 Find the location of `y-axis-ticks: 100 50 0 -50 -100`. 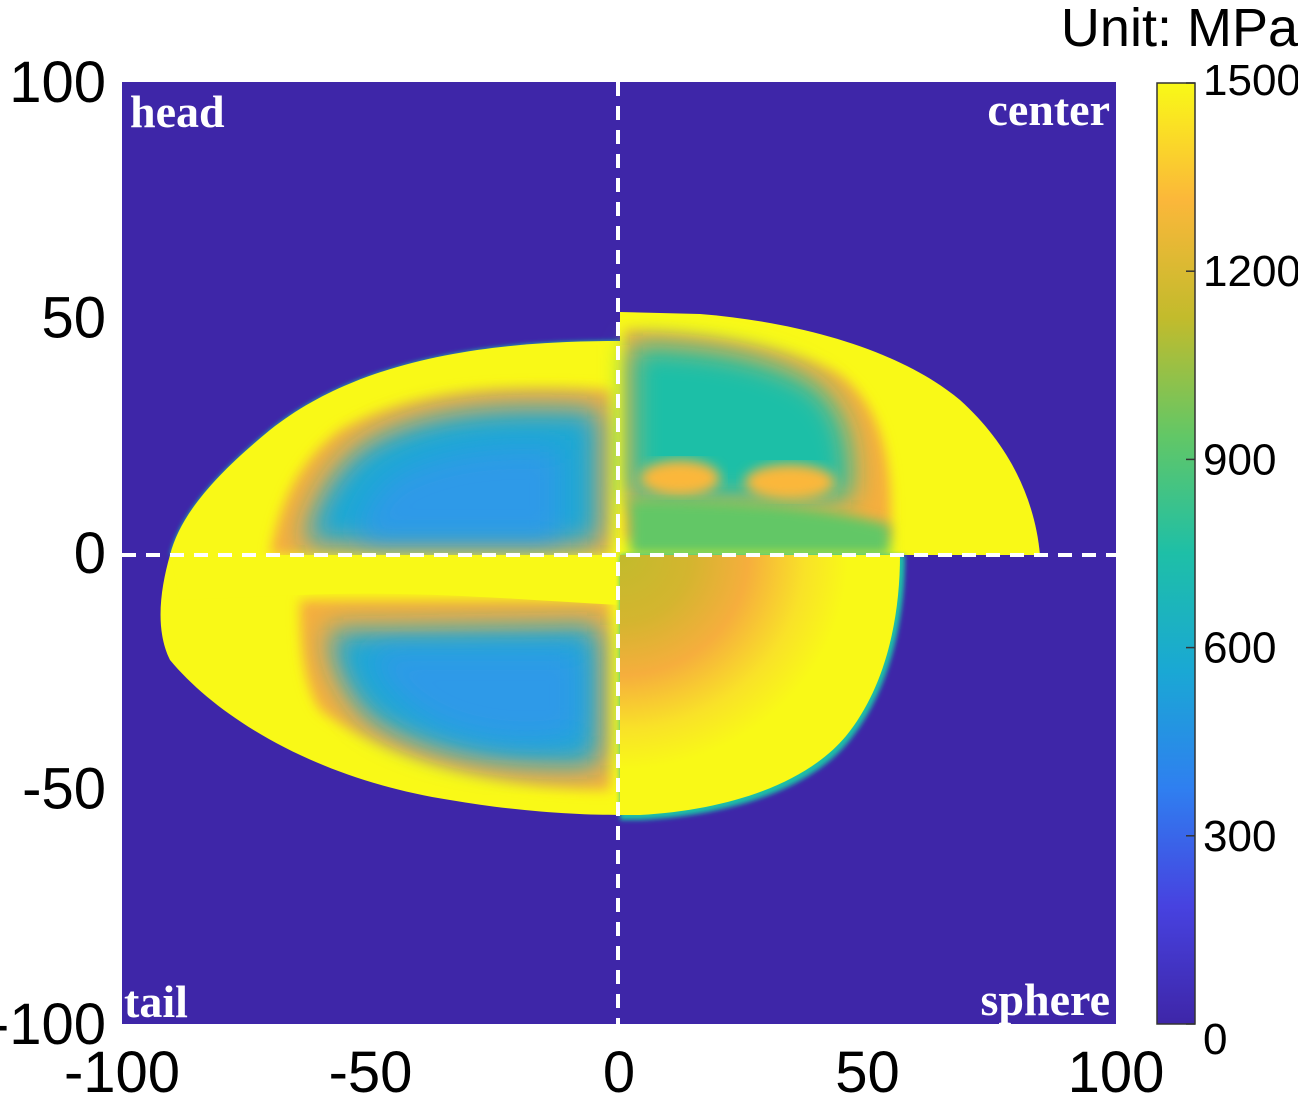

y-axis-ticks: 100 50 0 -50 -100 is located at coordinates (53, 553).